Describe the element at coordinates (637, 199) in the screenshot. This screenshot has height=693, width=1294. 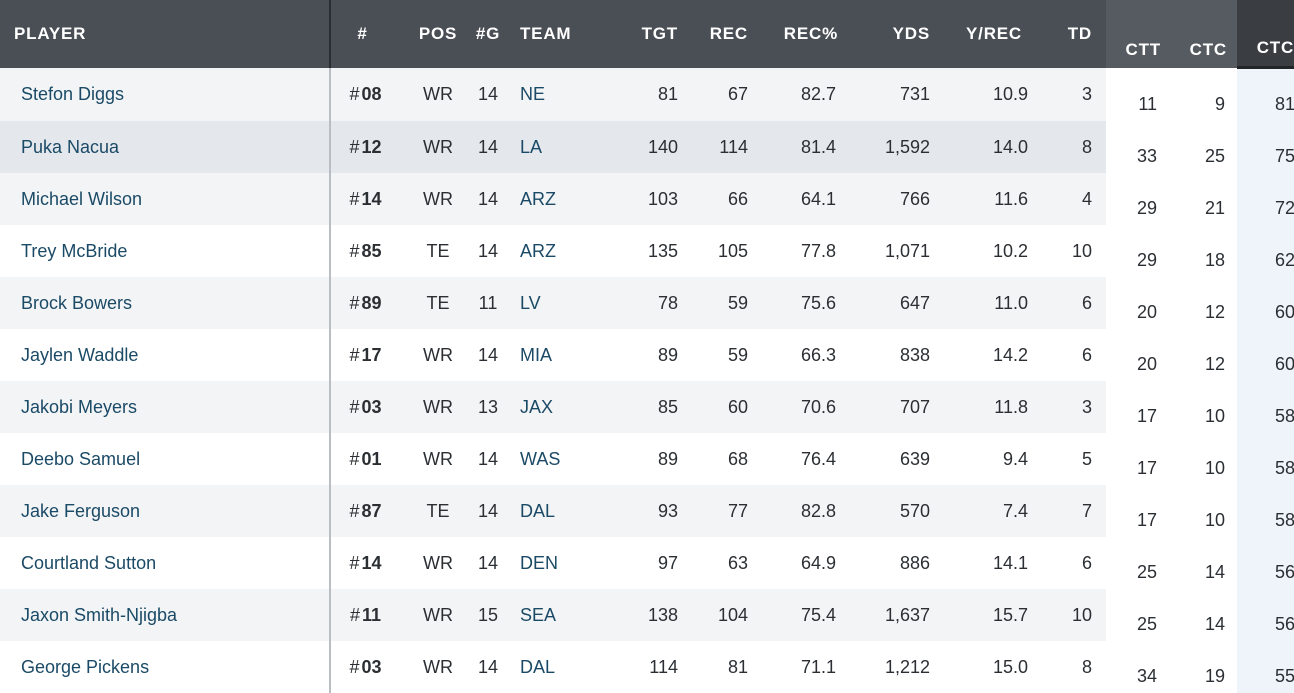
I see `targets-cell: 103` at that location.